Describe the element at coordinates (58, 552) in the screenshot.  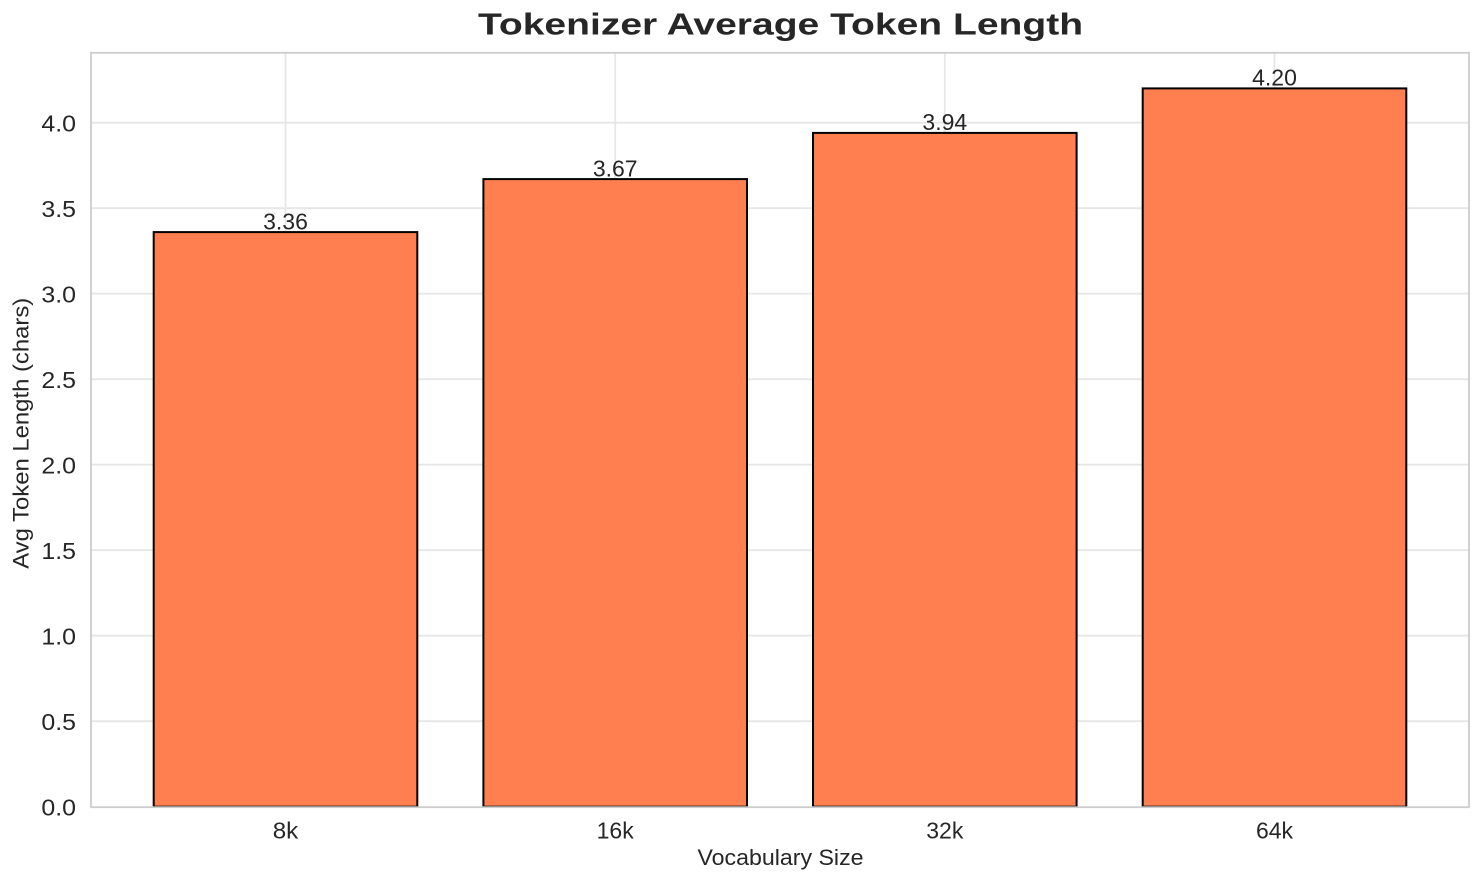
I see `svg-text: 1.5` at that location.